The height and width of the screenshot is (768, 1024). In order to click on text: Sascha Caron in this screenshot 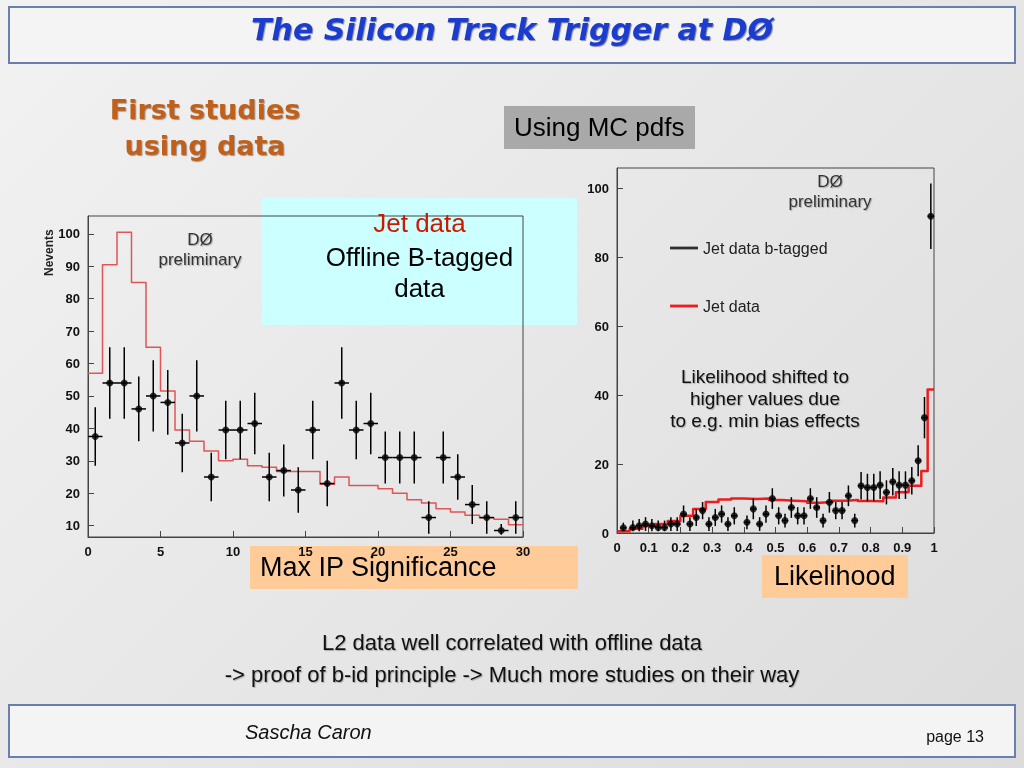, I will do `click(308, 732)`.